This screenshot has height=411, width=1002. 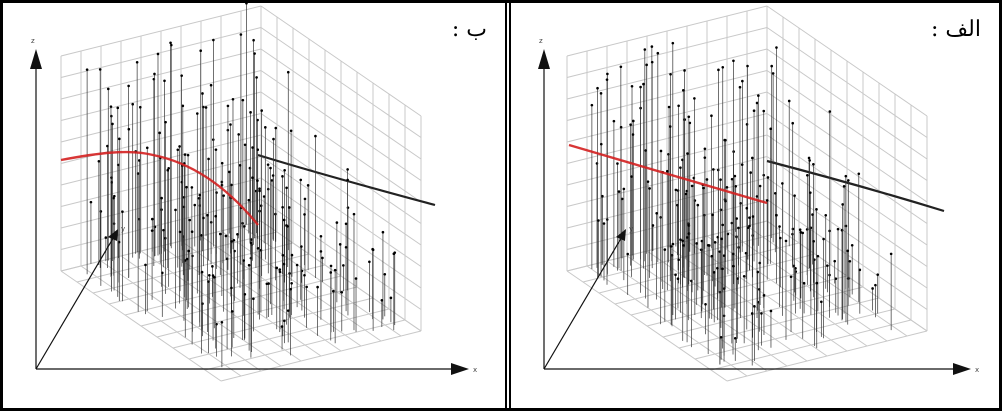 What do you see at coordinates (506, 205) in the screenshot?
I see `divider-left` at bounding box center [506, 205].